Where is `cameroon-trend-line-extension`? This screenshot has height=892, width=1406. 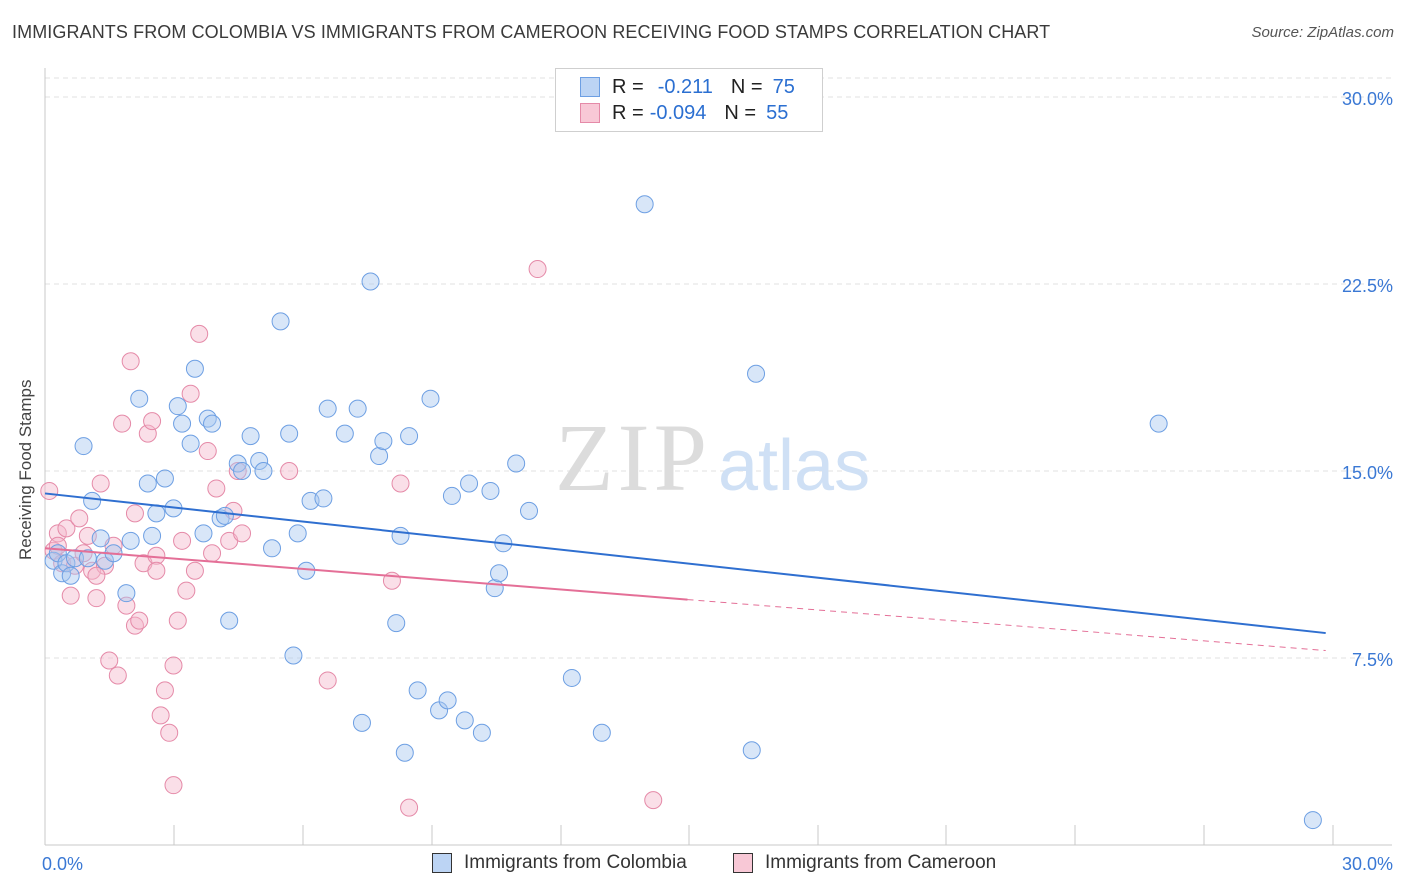 cameroon-trend-line-extension is located at coordinates (1006, 625).